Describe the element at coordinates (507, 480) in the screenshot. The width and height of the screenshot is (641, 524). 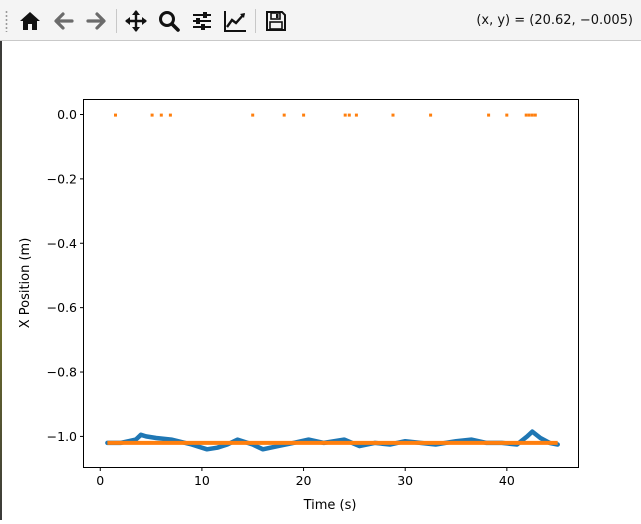
I see `x-tick-label: 40` at that location.